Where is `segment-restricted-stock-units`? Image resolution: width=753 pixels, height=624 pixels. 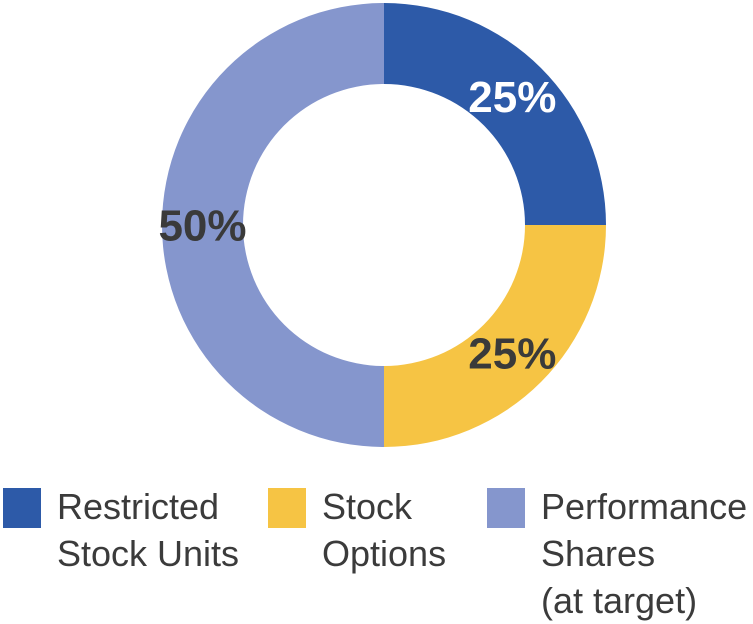
segment-restricted-stock-units is located at coordinates (495, 114).